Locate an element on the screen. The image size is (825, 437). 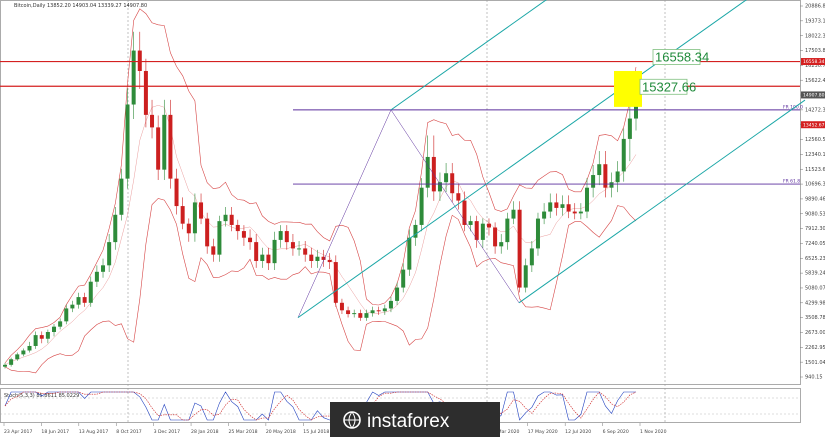
y-tick-label: 15622.44 is located at coordinates (815, 81).